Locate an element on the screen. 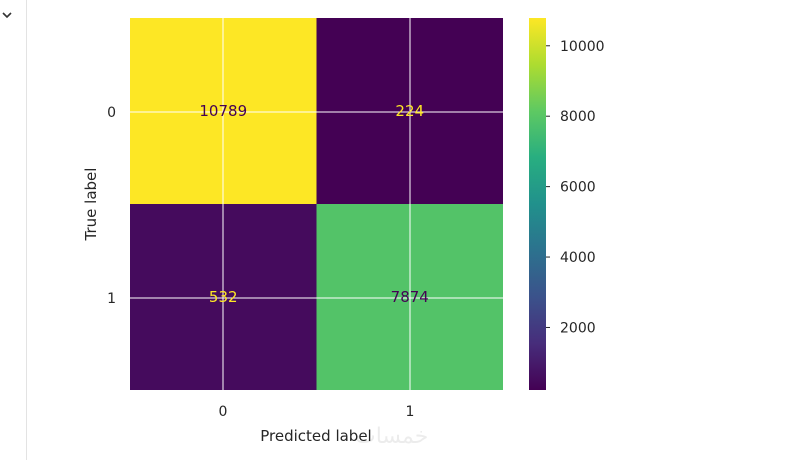  cell-value-label-0-0: 10789 is located at coordinates (223, 111).